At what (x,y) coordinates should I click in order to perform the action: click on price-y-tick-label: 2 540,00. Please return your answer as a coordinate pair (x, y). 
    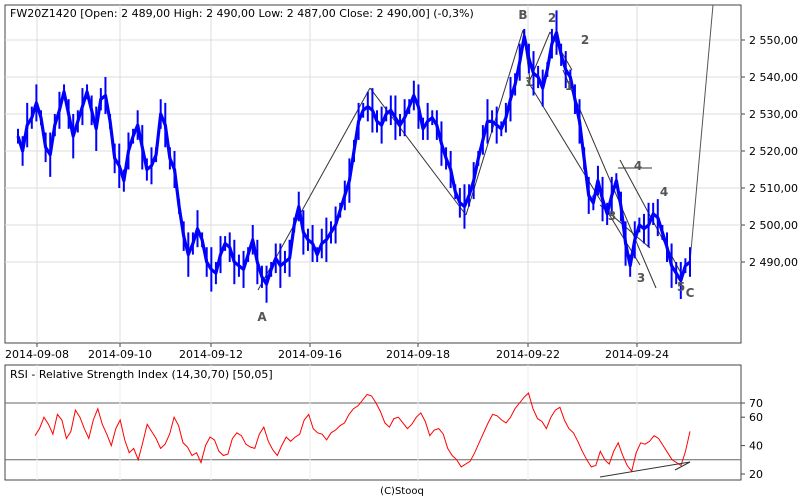
    Looking at the image, I should click on (773, 77).